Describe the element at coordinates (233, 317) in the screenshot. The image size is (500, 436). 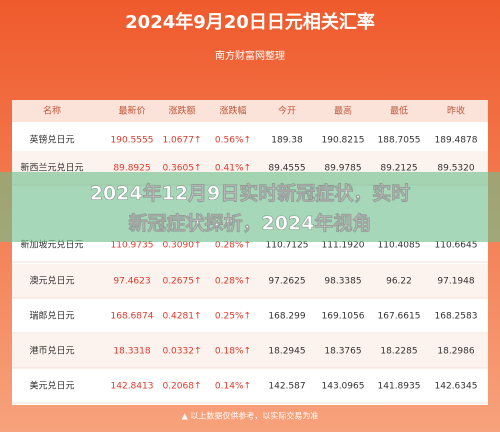
I see `cell: 0.25%↑` at that location.